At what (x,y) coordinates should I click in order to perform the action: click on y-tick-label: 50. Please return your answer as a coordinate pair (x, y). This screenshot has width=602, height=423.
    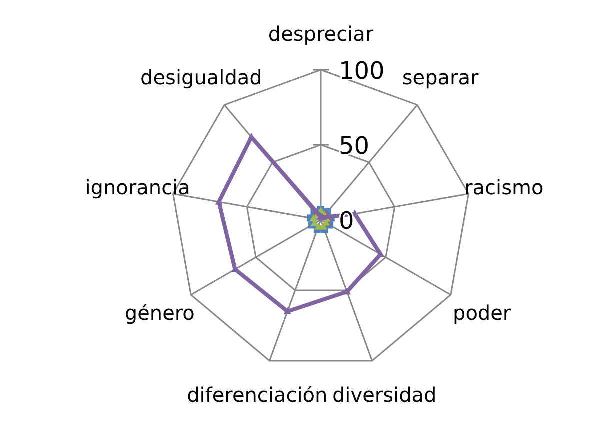
    Looking at the image, I should click on (354, 146).